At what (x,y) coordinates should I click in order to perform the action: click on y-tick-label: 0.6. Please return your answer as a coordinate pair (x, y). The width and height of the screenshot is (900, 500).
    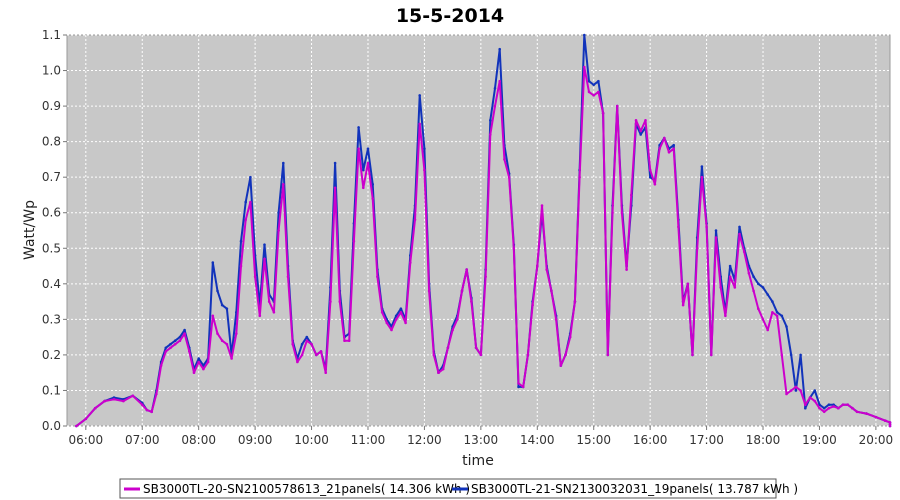
    Looking at the image, I should click on (51, 213).